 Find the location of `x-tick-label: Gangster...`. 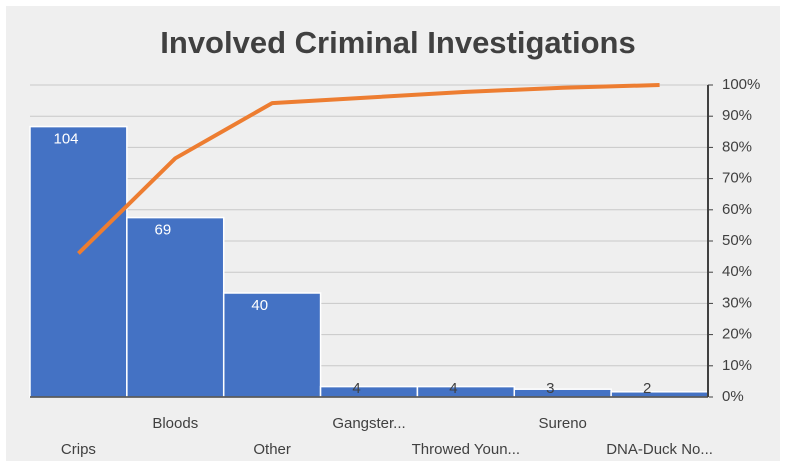

x-tick-label: Gangster... is located at coordinates (368, 423).